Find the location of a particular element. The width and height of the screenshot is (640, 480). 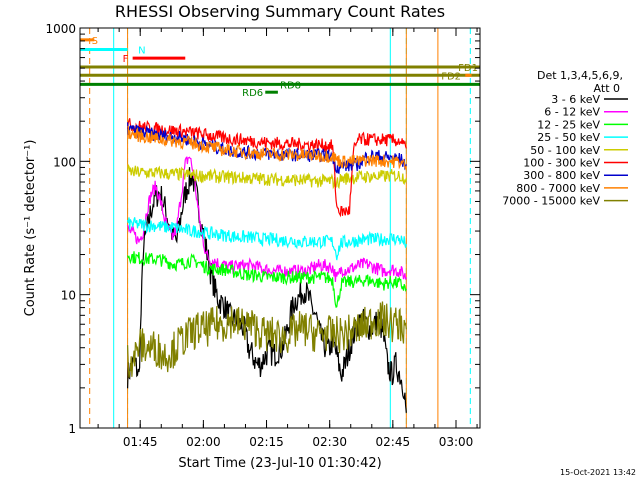

legend-label-4: 50 - 100 keV is located at coordinates (565, 150).